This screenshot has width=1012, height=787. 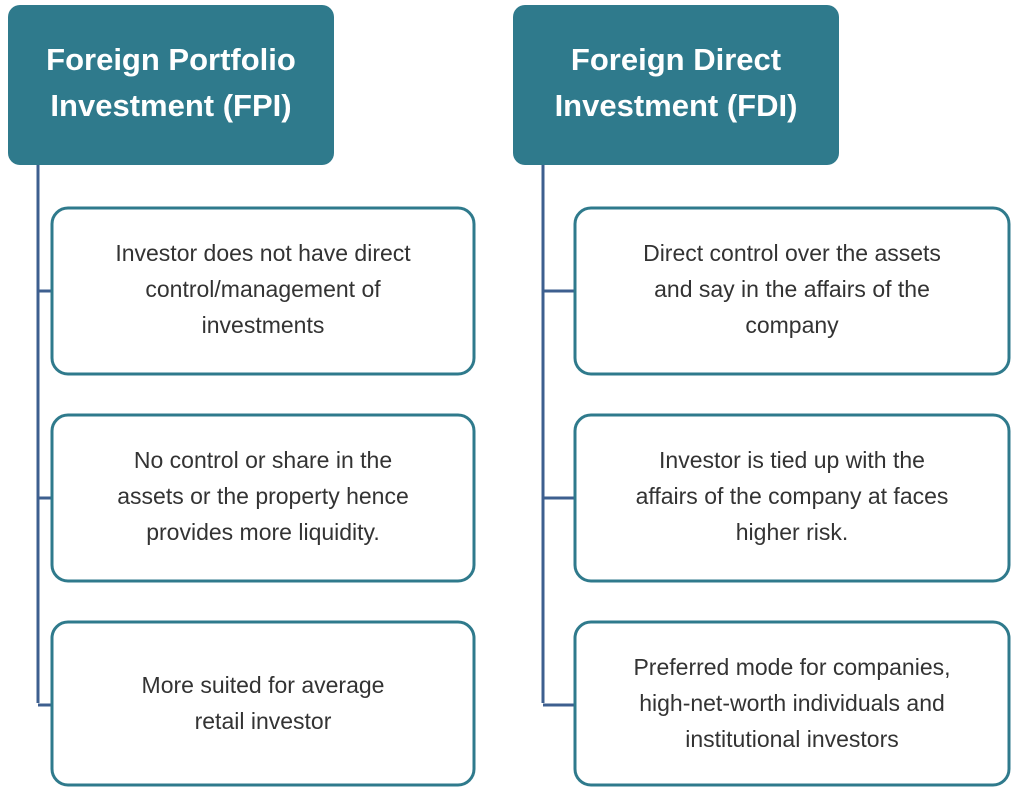 I want to click on item-text: control/management of, so click(x=263, y=289).